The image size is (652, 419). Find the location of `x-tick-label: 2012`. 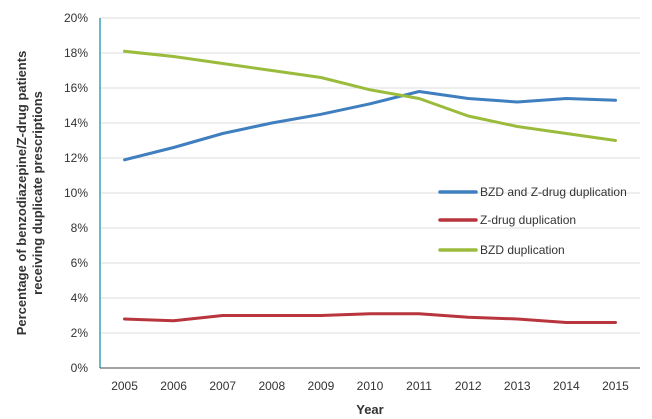

x-tick-label: 2012 is located at coordinates (468, 386).